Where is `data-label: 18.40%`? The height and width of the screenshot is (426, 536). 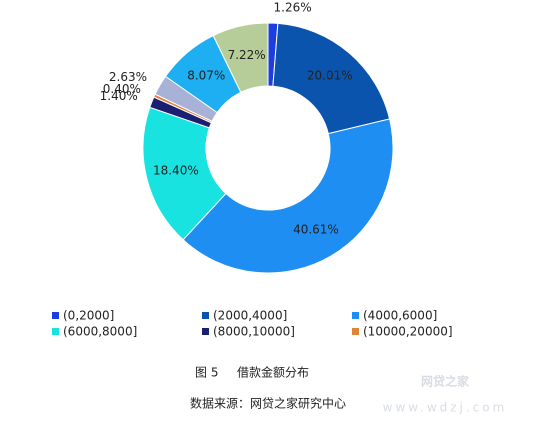 data-label: 18.40% is located at coordinates (176, 171).